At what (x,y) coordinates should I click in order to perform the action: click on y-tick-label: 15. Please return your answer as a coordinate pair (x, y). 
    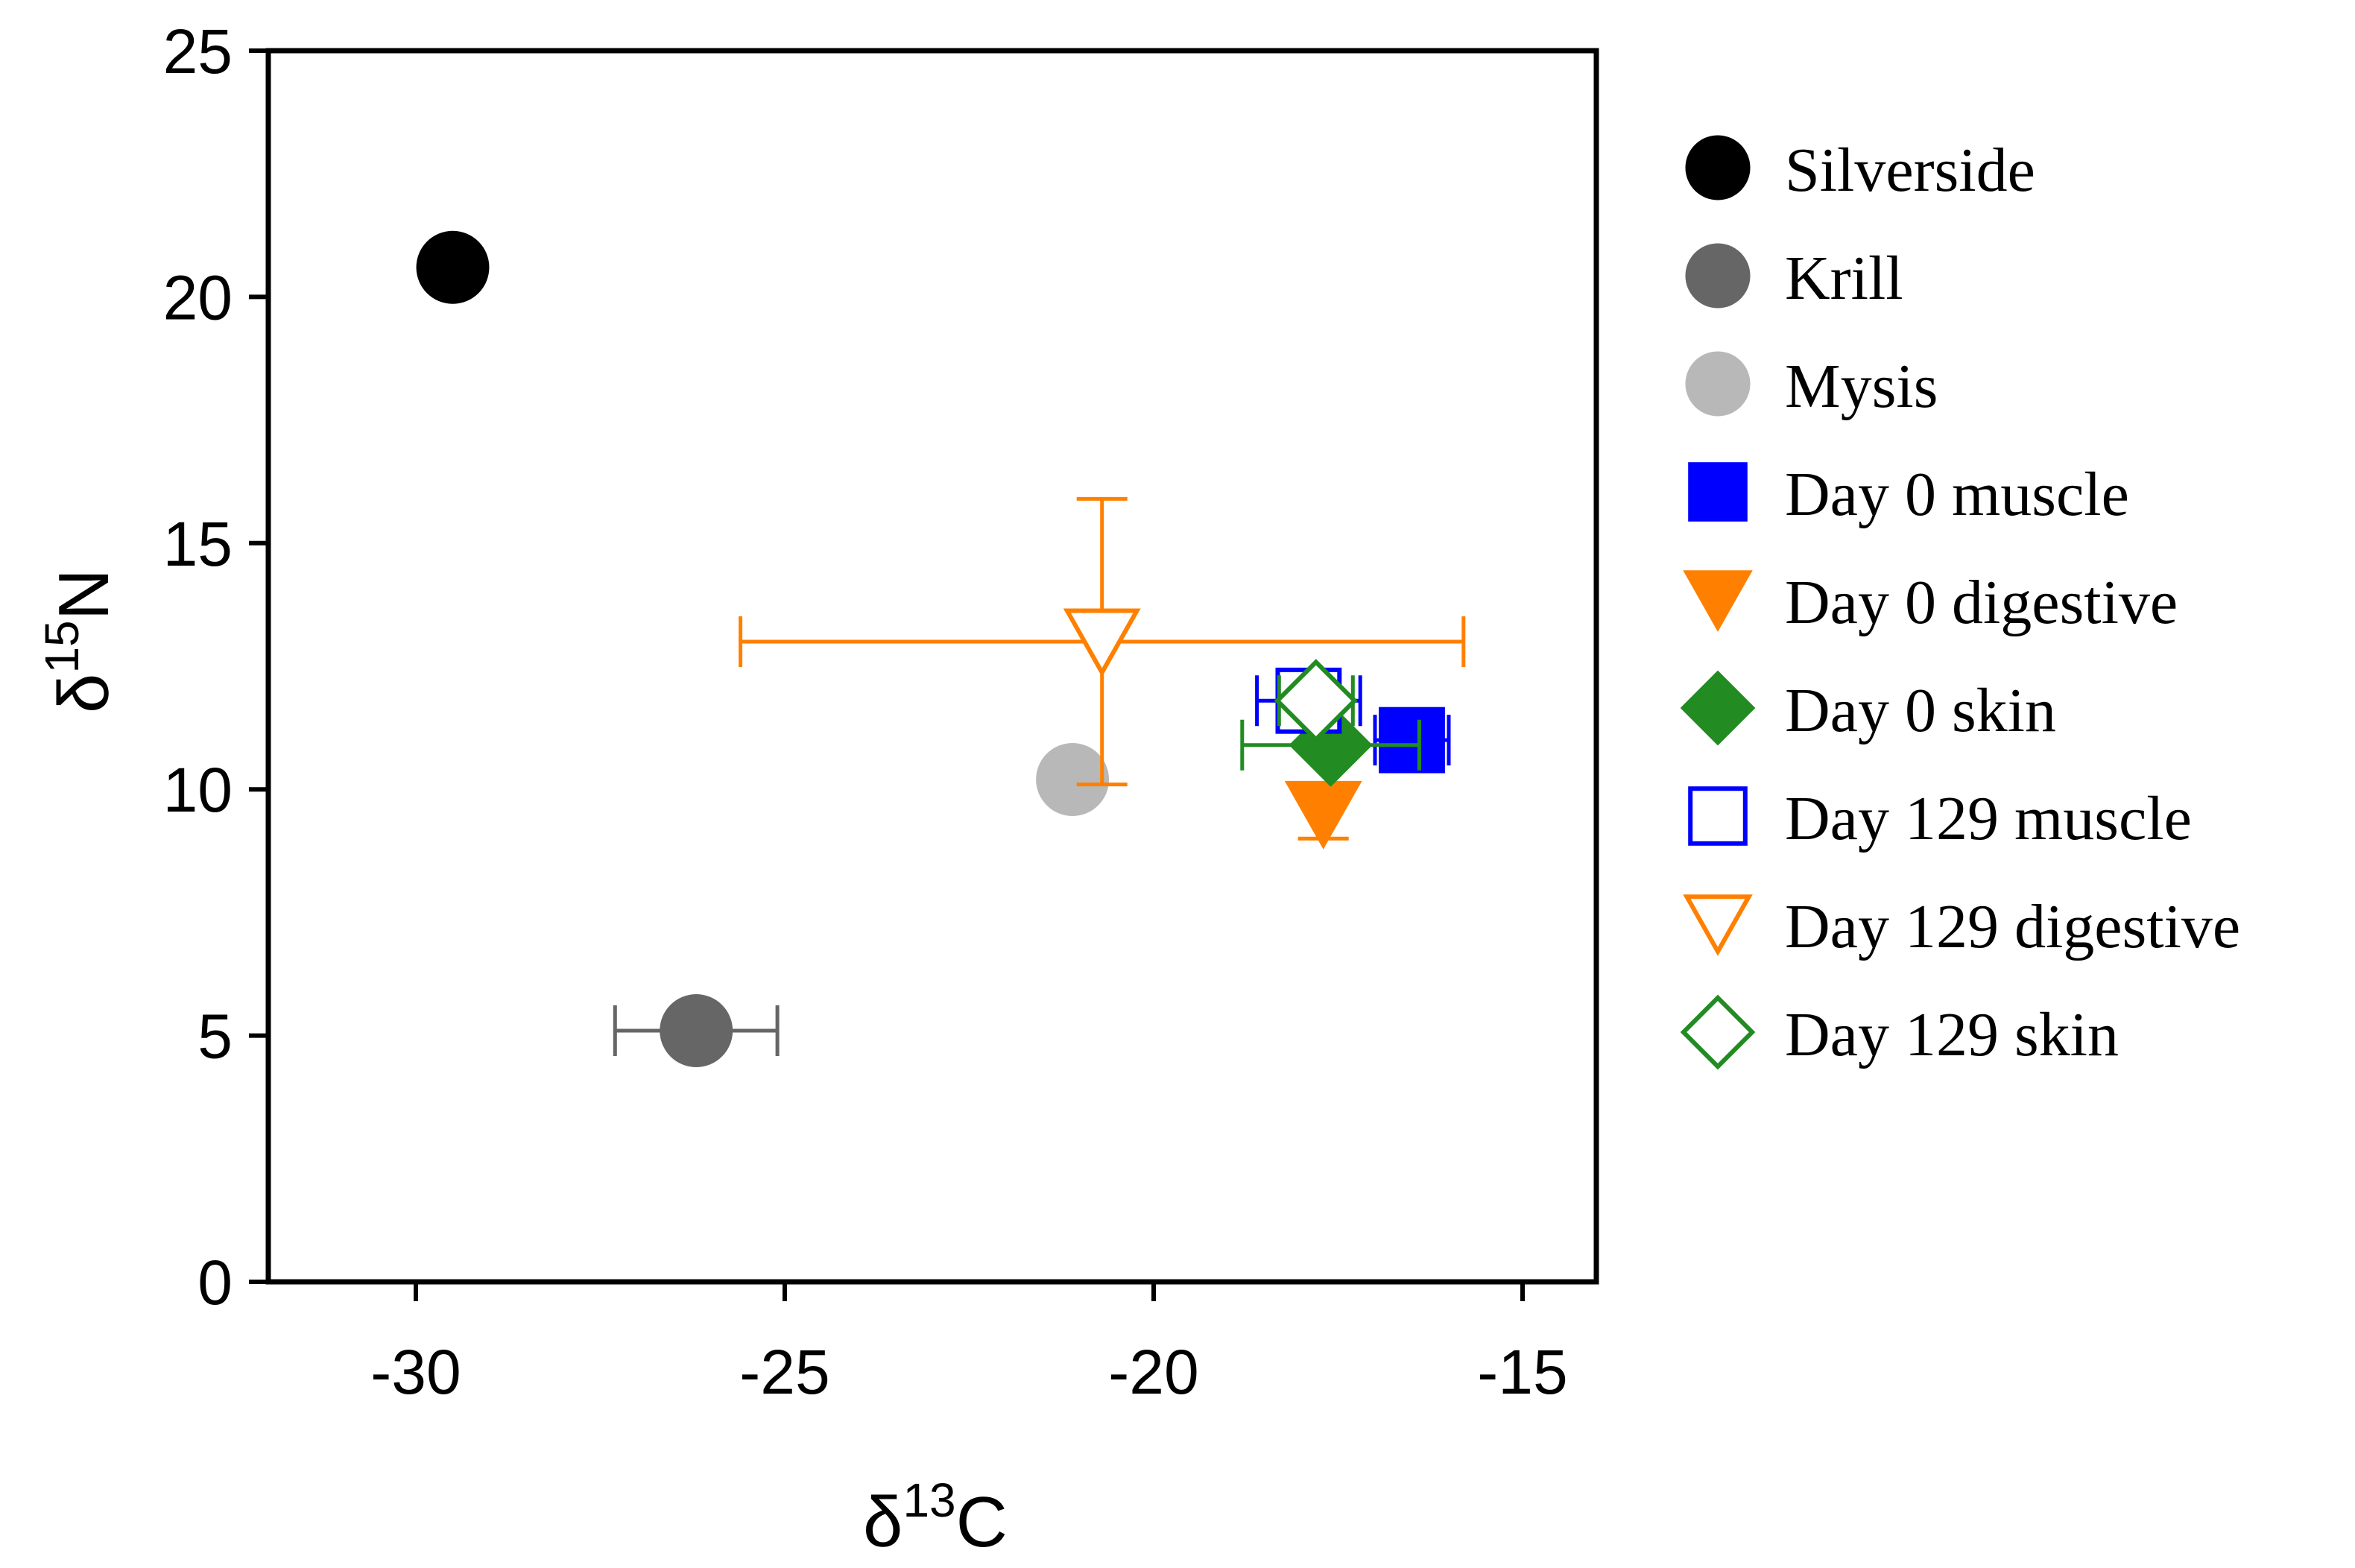
    Looking at the image, I should click on (198, 544).